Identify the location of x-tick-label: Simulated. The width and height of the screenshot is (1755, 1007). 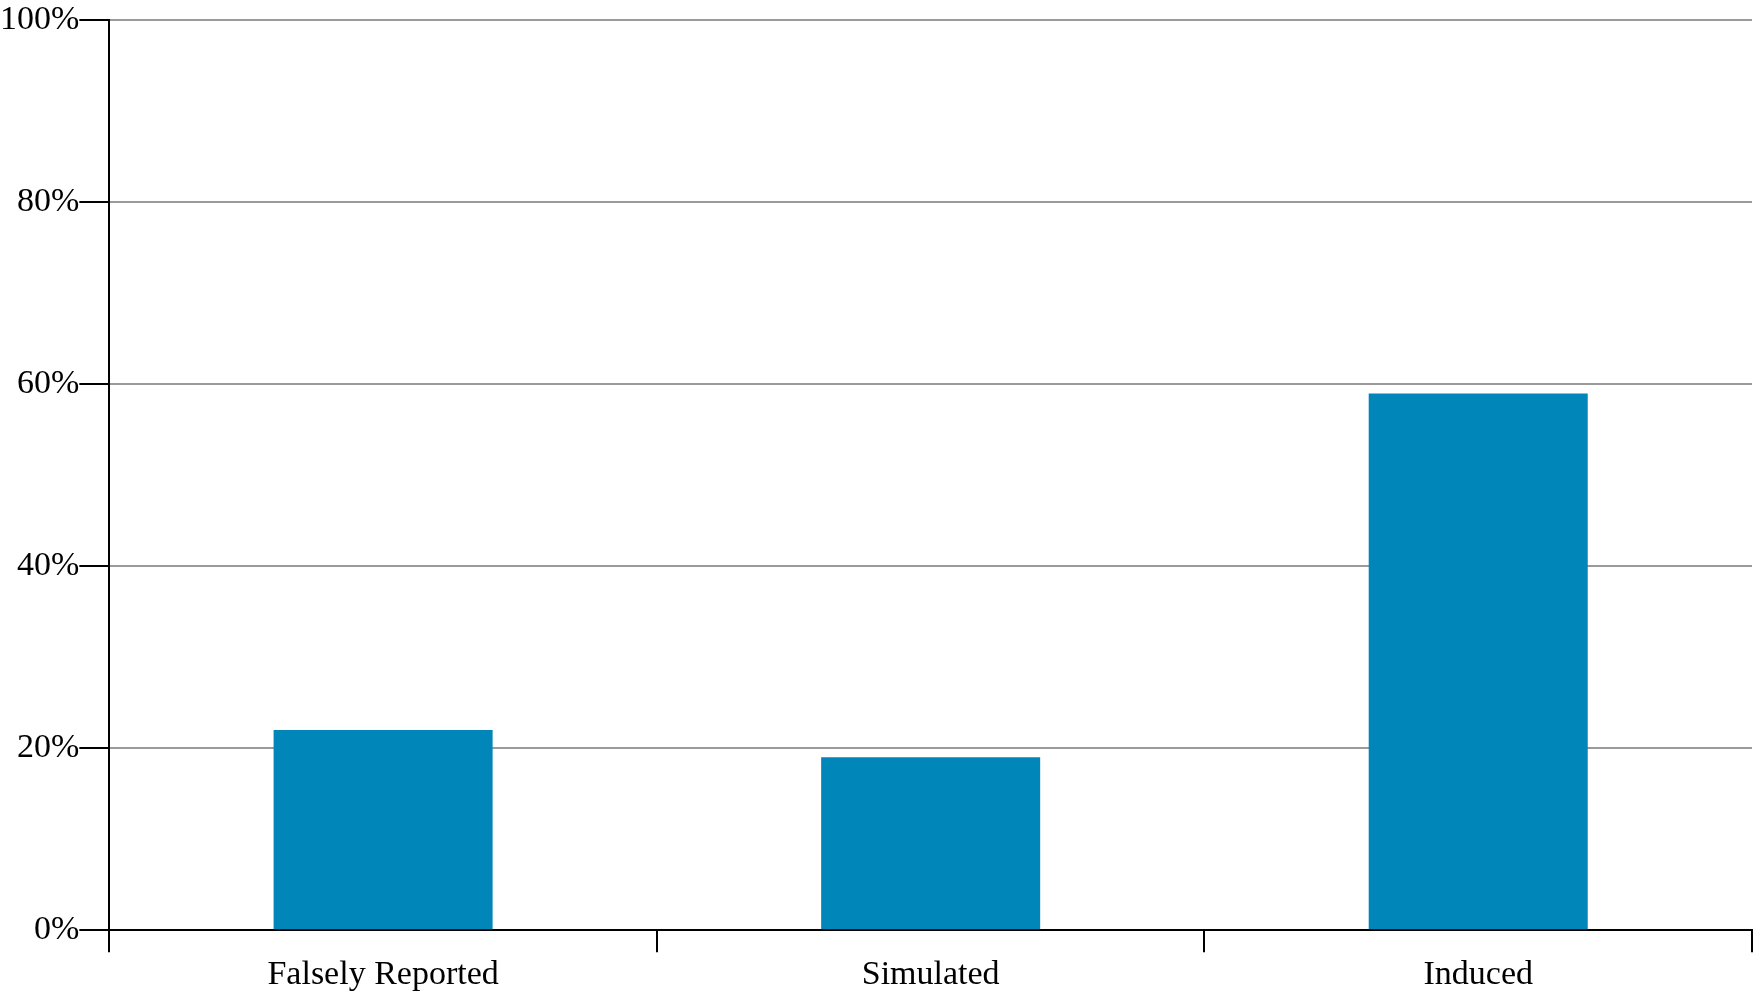
(930, 972).